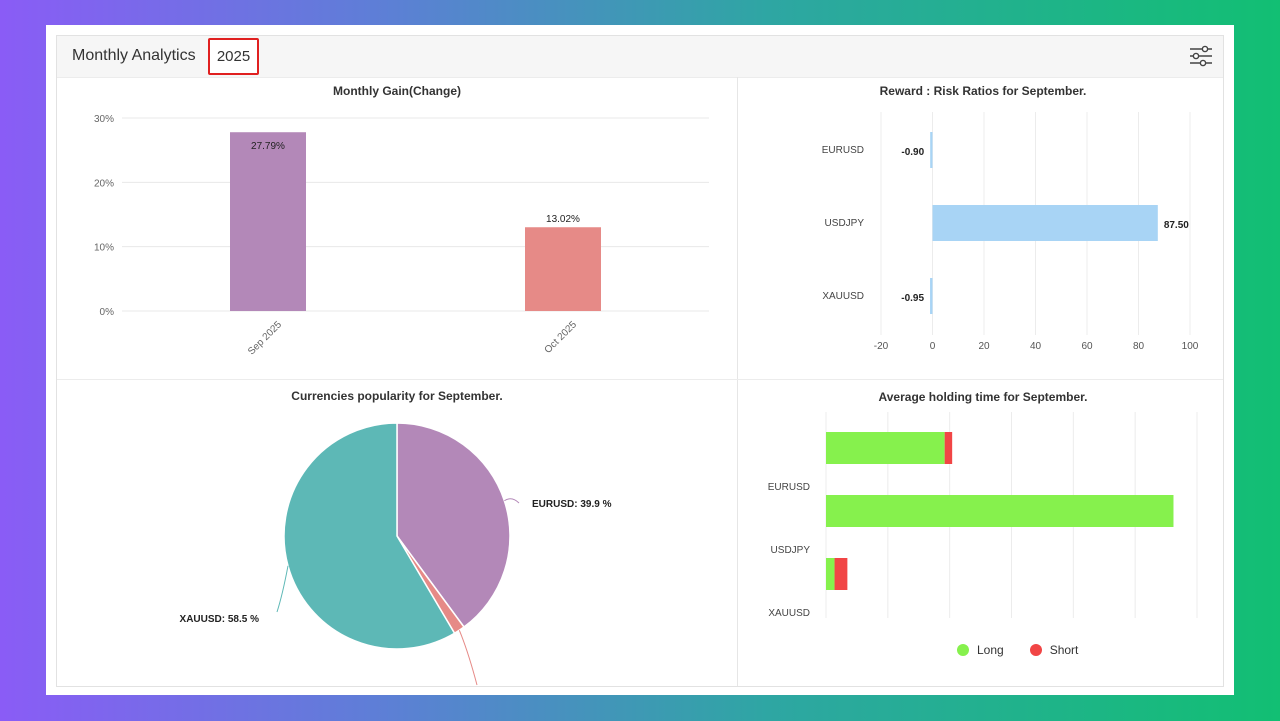 The height and width of the screenshot is (721, 1280). Describe the element at coordinates (885, 448) in the screenshot. I see `bar-eurusd-long` at that location.